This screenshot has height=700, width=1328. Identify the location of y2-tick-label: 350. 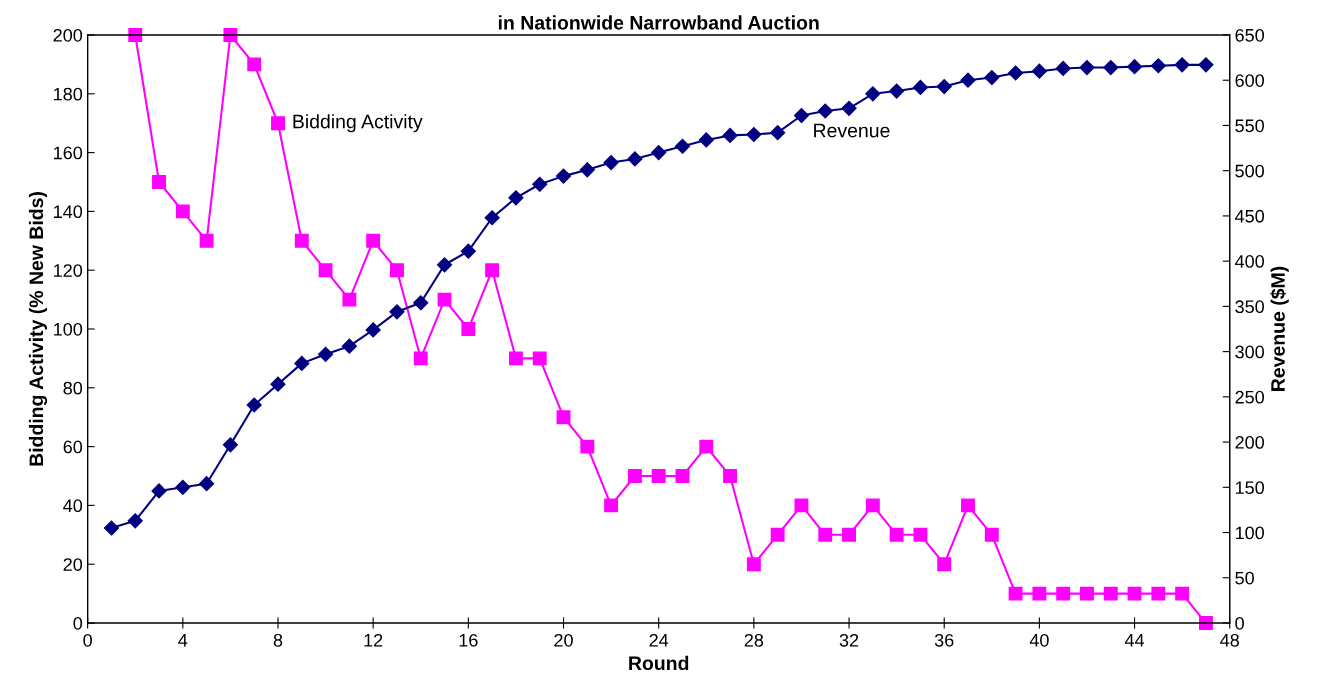
(1250, 307).